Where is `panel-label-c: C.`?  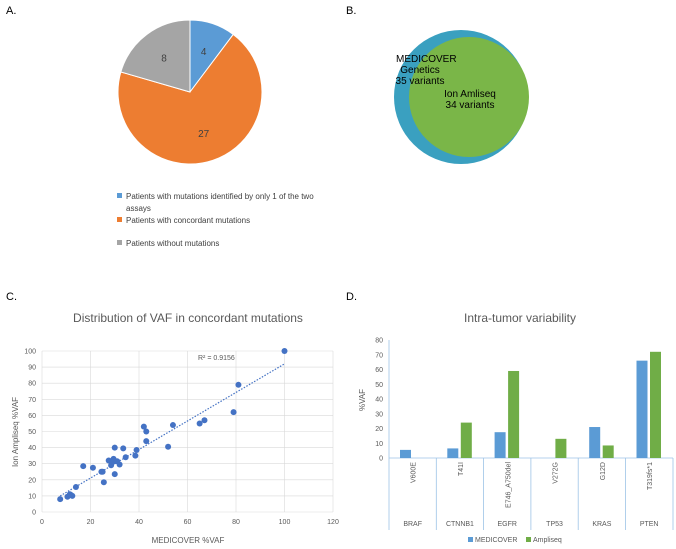 panel-label-c: C. is located at coordinates (11, 297).